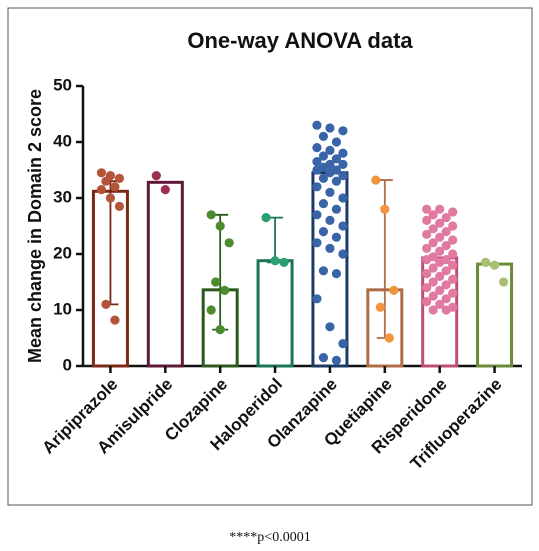  I want to click on y-tick-label: 10, so click(62, 308).